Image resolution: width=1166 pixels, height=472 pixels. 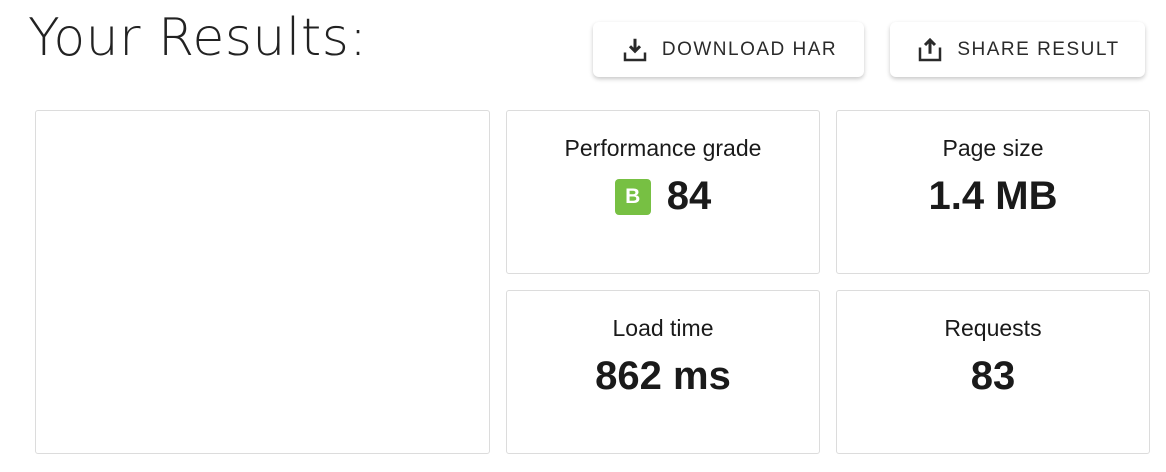 What do you see at coordinates (198, 38) in the screenshot?
I see `page-title: Your Results:` at bounding box center [198, 38].